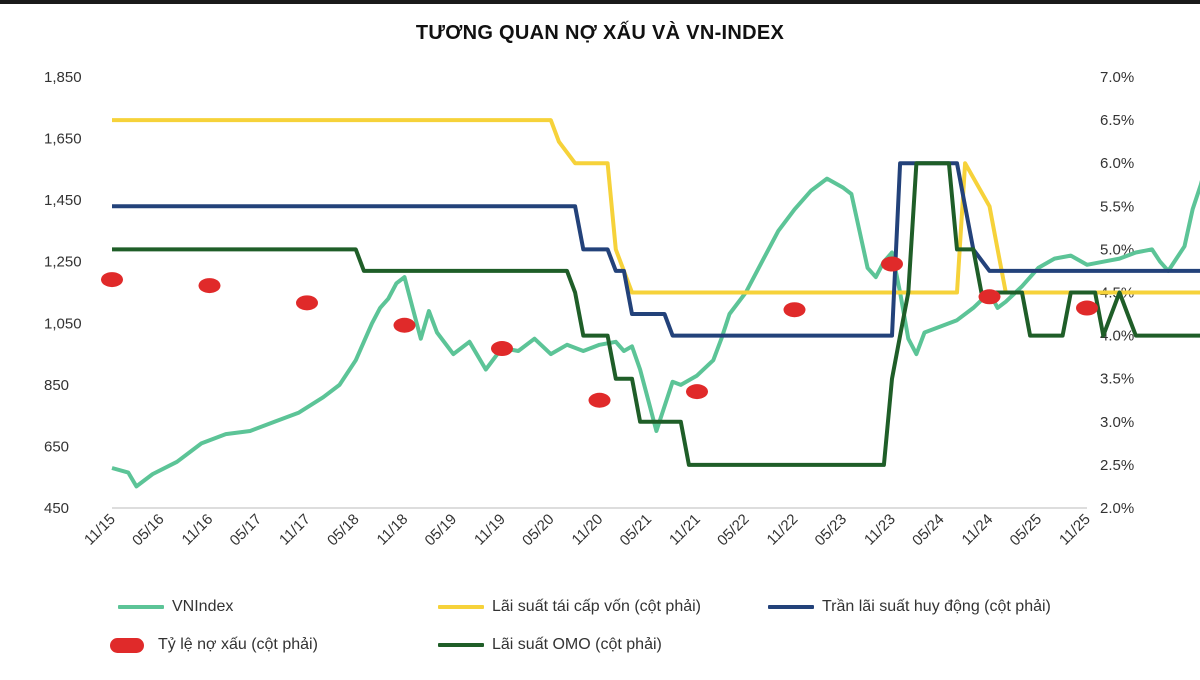 The image size is (1200, 680). Describe the element at coordinates (733, 530) in the screenshot. I see `x-tick-label: 05/22` at that location.